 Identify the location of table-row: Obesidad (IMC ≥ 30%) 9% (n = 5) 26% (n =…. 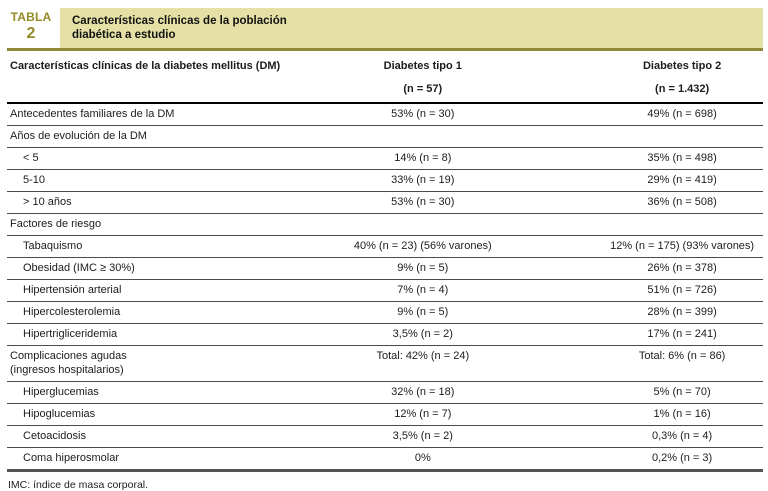
(385, 268).